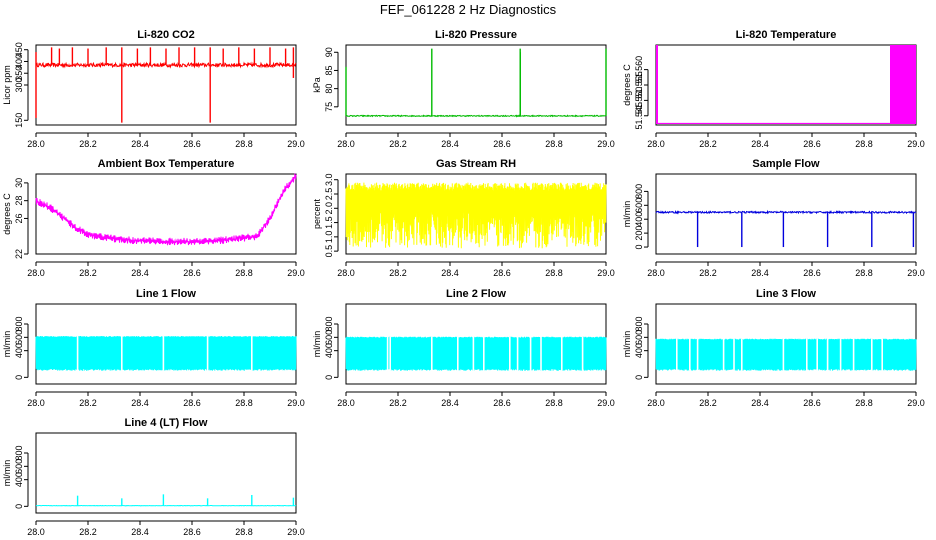 Image resolution: width=936 pixels, height=540 pixels. What do you see at coordinates (476, 35) in the screenshot?
I see `plot-title: Li-820 Pressure` at bounding box center [476, 35].